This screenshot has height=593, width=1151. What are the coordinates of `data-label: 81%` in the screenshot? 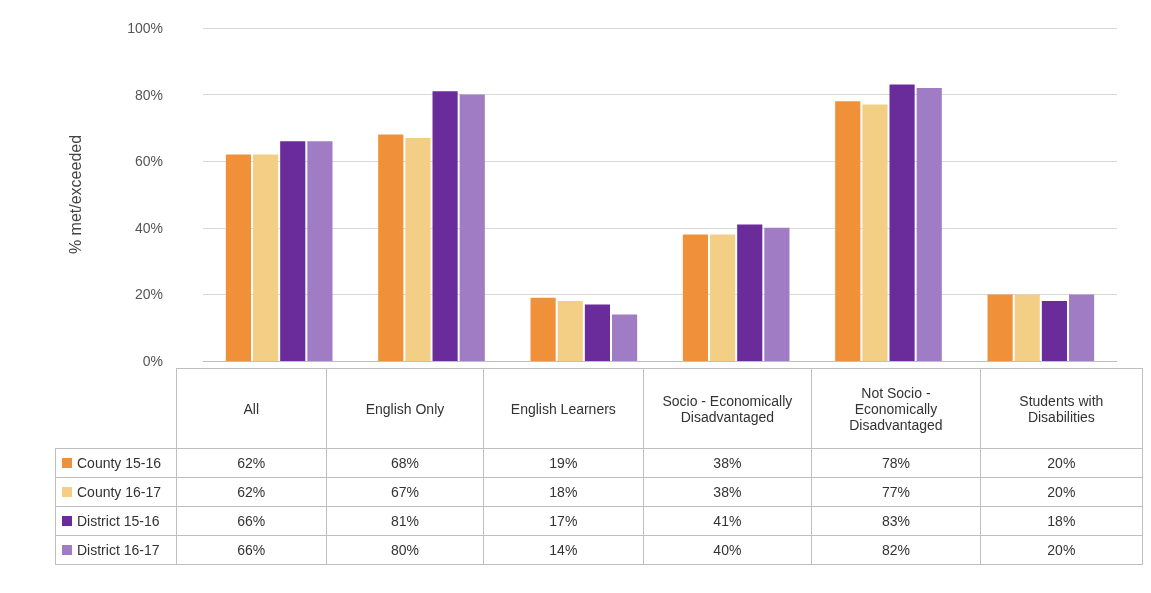 It's located at (405, 521).